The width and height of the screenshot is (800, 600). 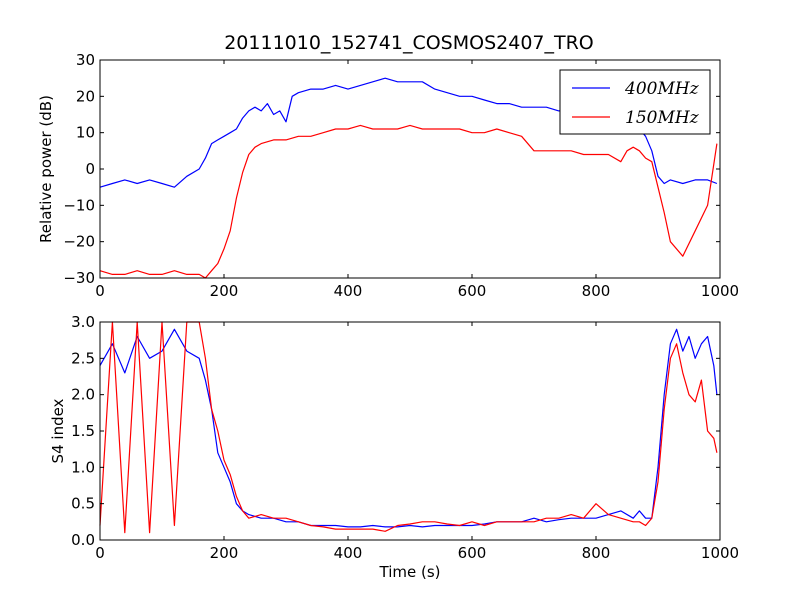 What do you see at coordinates (348, 553) in the screenshot?
I see `bottom-x-tick-label: 400` at bounding box center [348, 553].